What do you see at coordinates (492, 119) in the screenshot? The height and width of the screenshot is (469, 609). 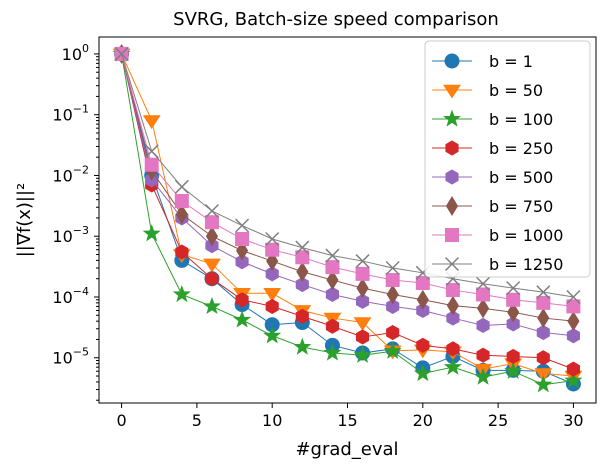 I see `legend-entry-3: b = 100` at bounding box center [492, 119].